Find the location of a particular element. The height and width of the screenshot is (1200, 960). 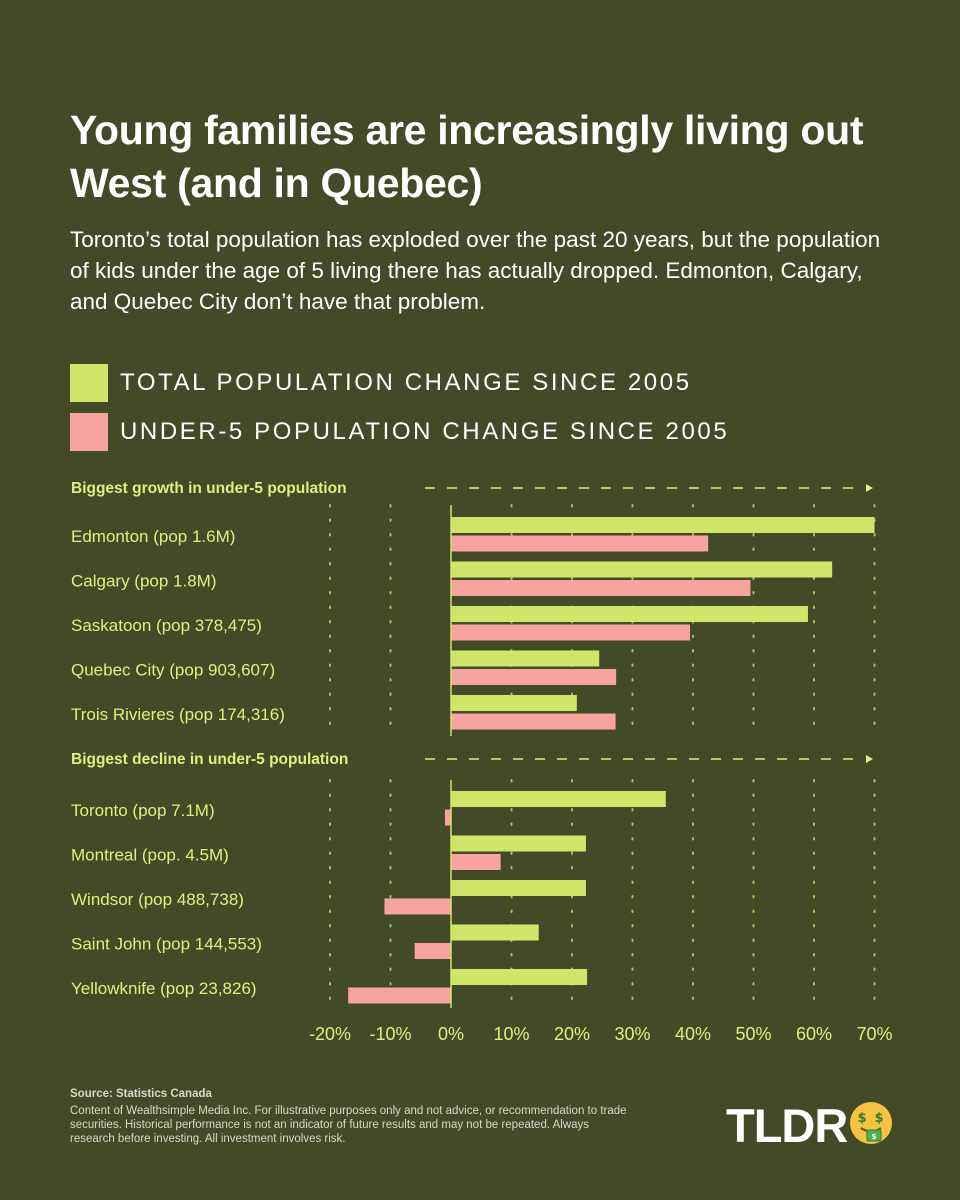

legend-item-total: TOTAL POPULATION CHANGE SINCE 2005 is located at coordinates (381, 383).